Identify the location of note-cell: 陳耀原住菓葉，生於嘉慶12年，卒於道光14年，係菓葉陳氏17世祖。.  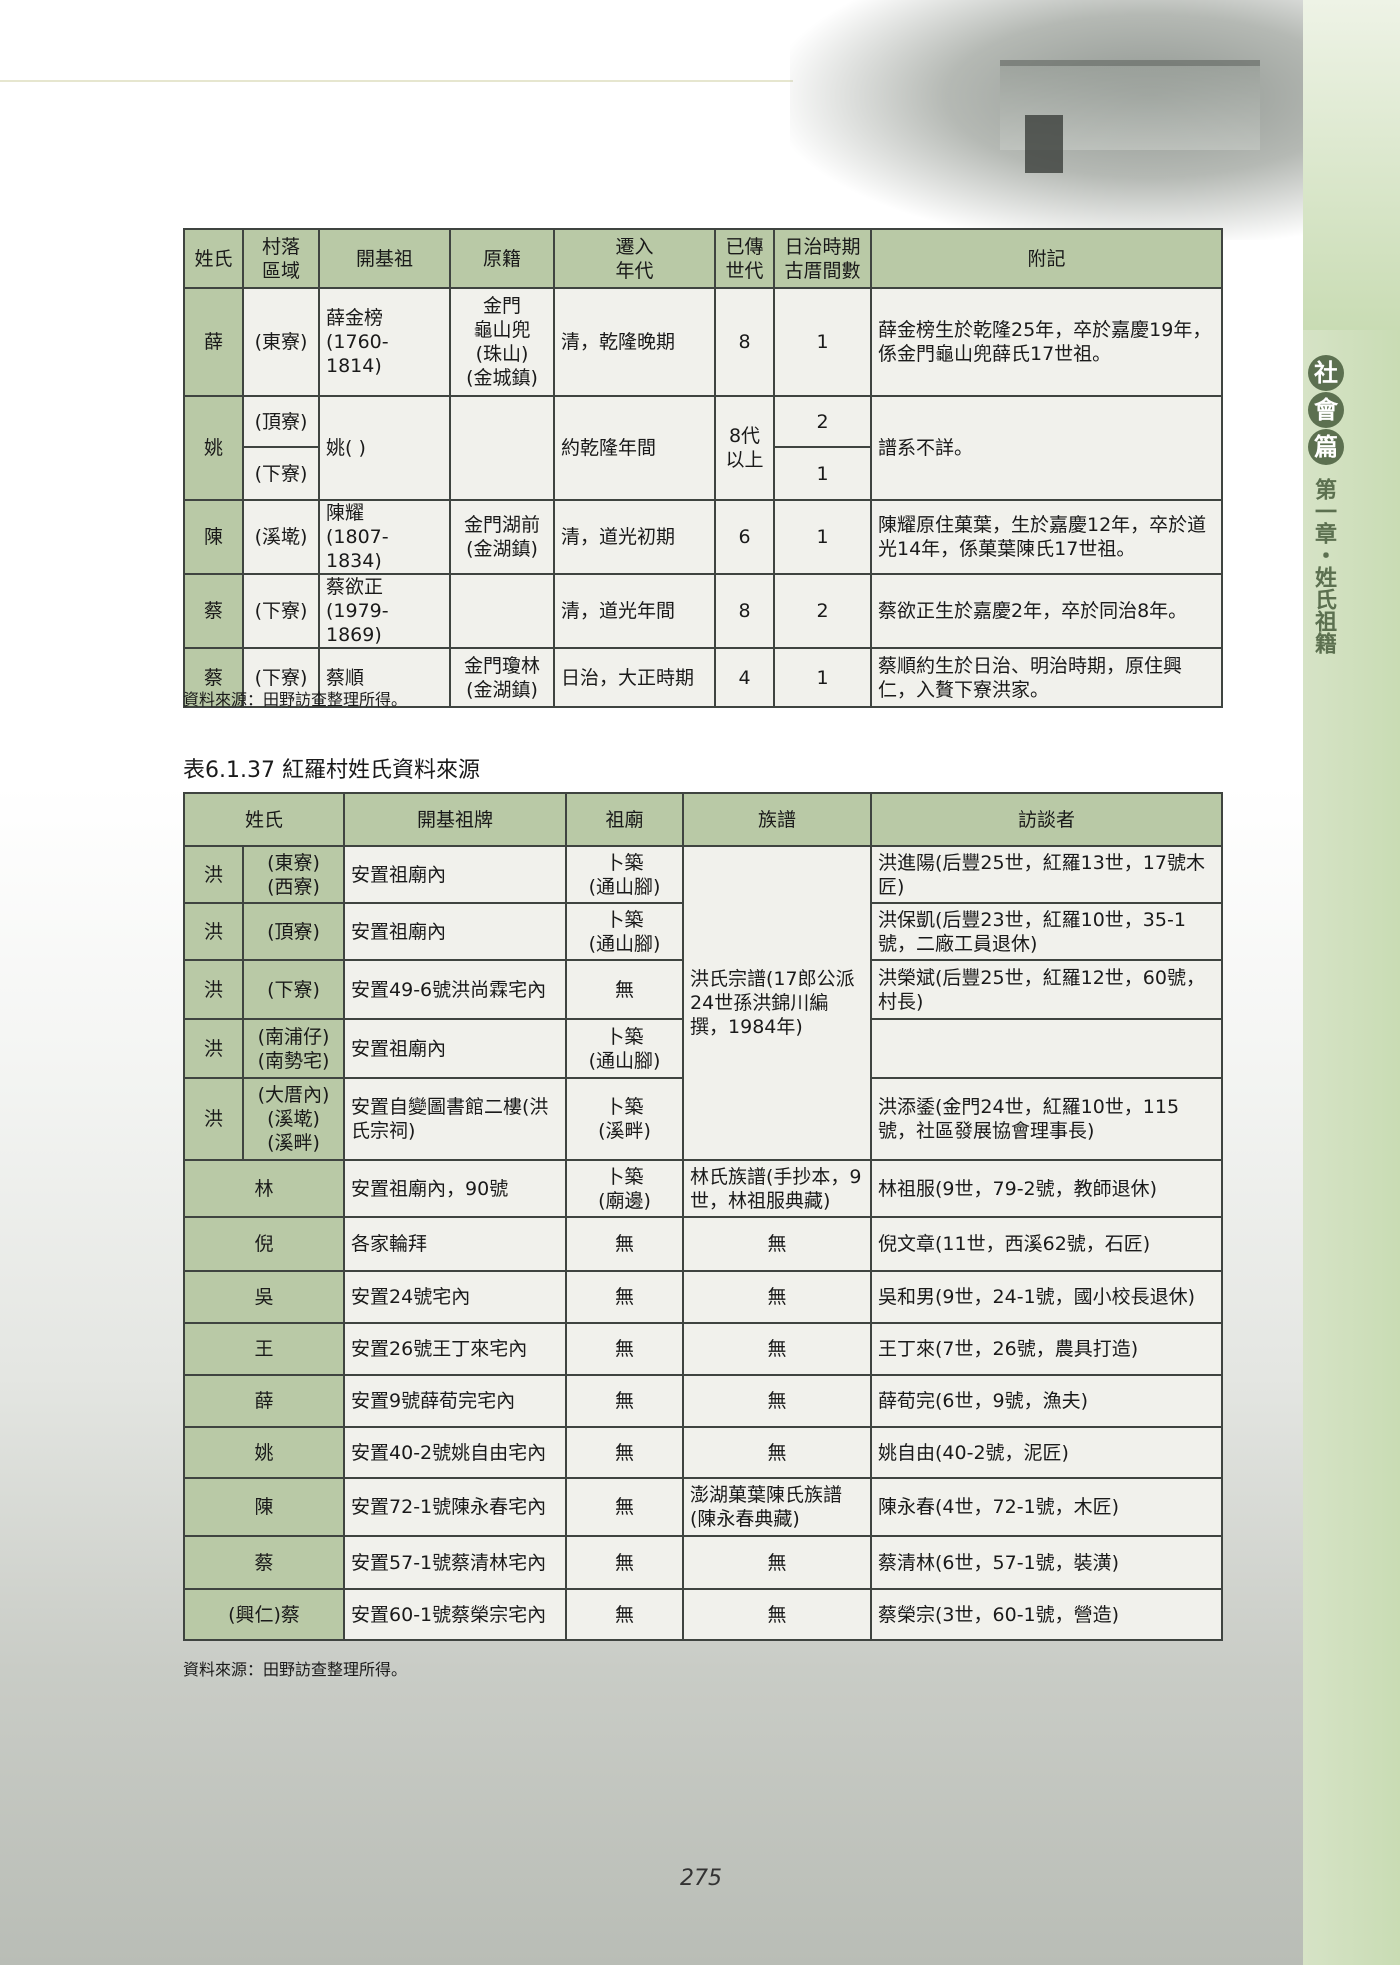
(1046, 537).